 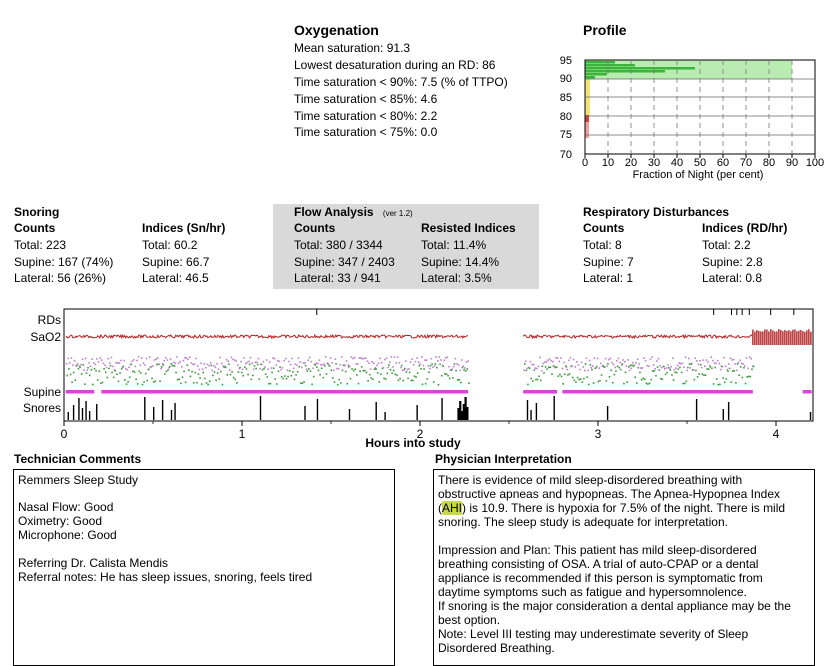 What do you see at coordinates (401, 82) in the screenshot?
I see `oxygenation-line: Time saturation < 90%: 7.5 (% of TTPO)` at bounding box center [401, 82].